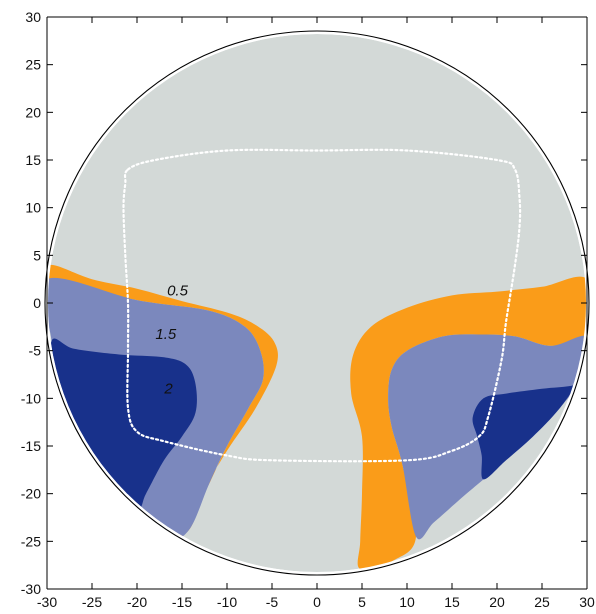  Describe the element at coordinates (452, 602) in the screenshot. I see `x-tick-label: 15` at that location.